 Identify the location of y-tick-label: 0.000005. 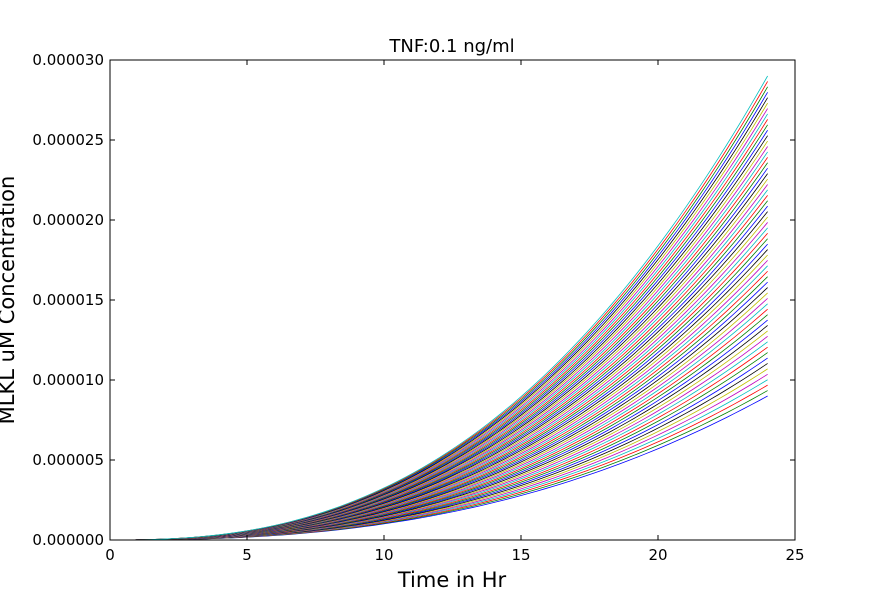
(68, 460).